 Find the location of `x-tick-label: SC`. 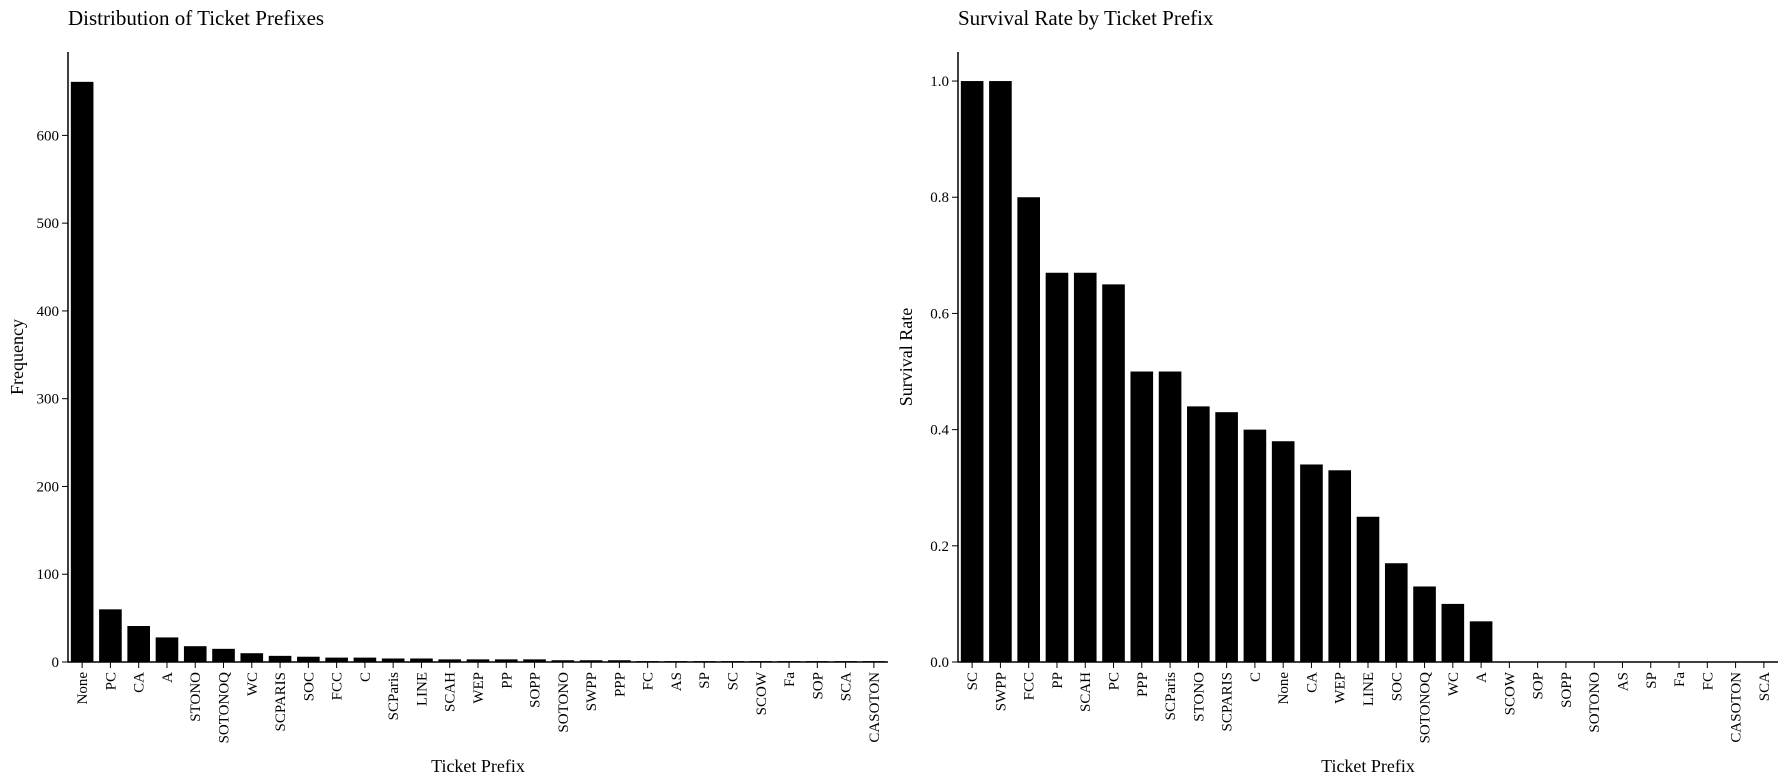

x-tick-label: SC is located at coordinates (973, 681).